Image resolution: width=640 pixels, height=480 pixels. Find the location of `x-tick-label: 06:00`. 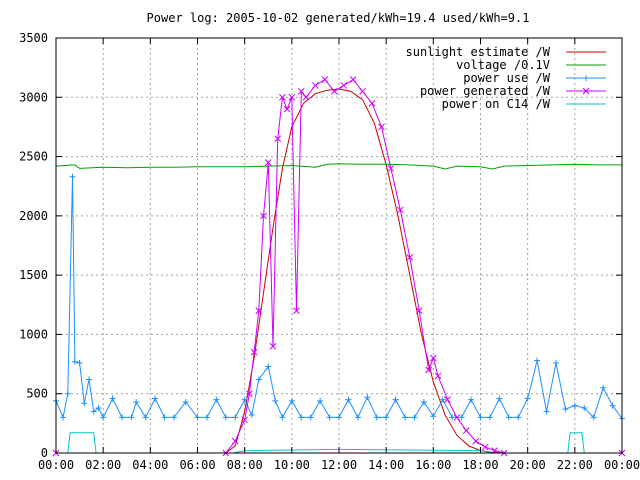

x-tick-label: 06:00 is located at coordinates (197, 465).